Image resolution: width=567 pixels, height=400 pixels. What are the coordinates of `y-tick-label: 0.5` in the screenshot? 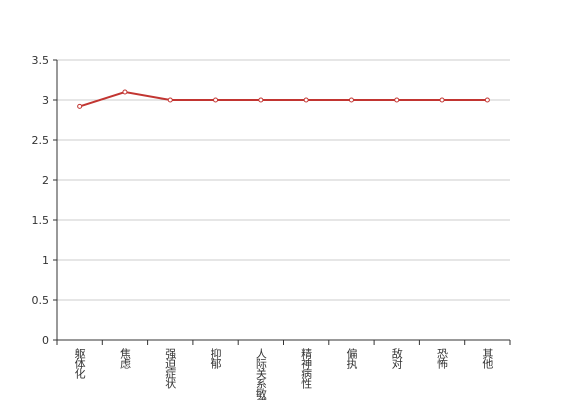 It's located at (41, 300).